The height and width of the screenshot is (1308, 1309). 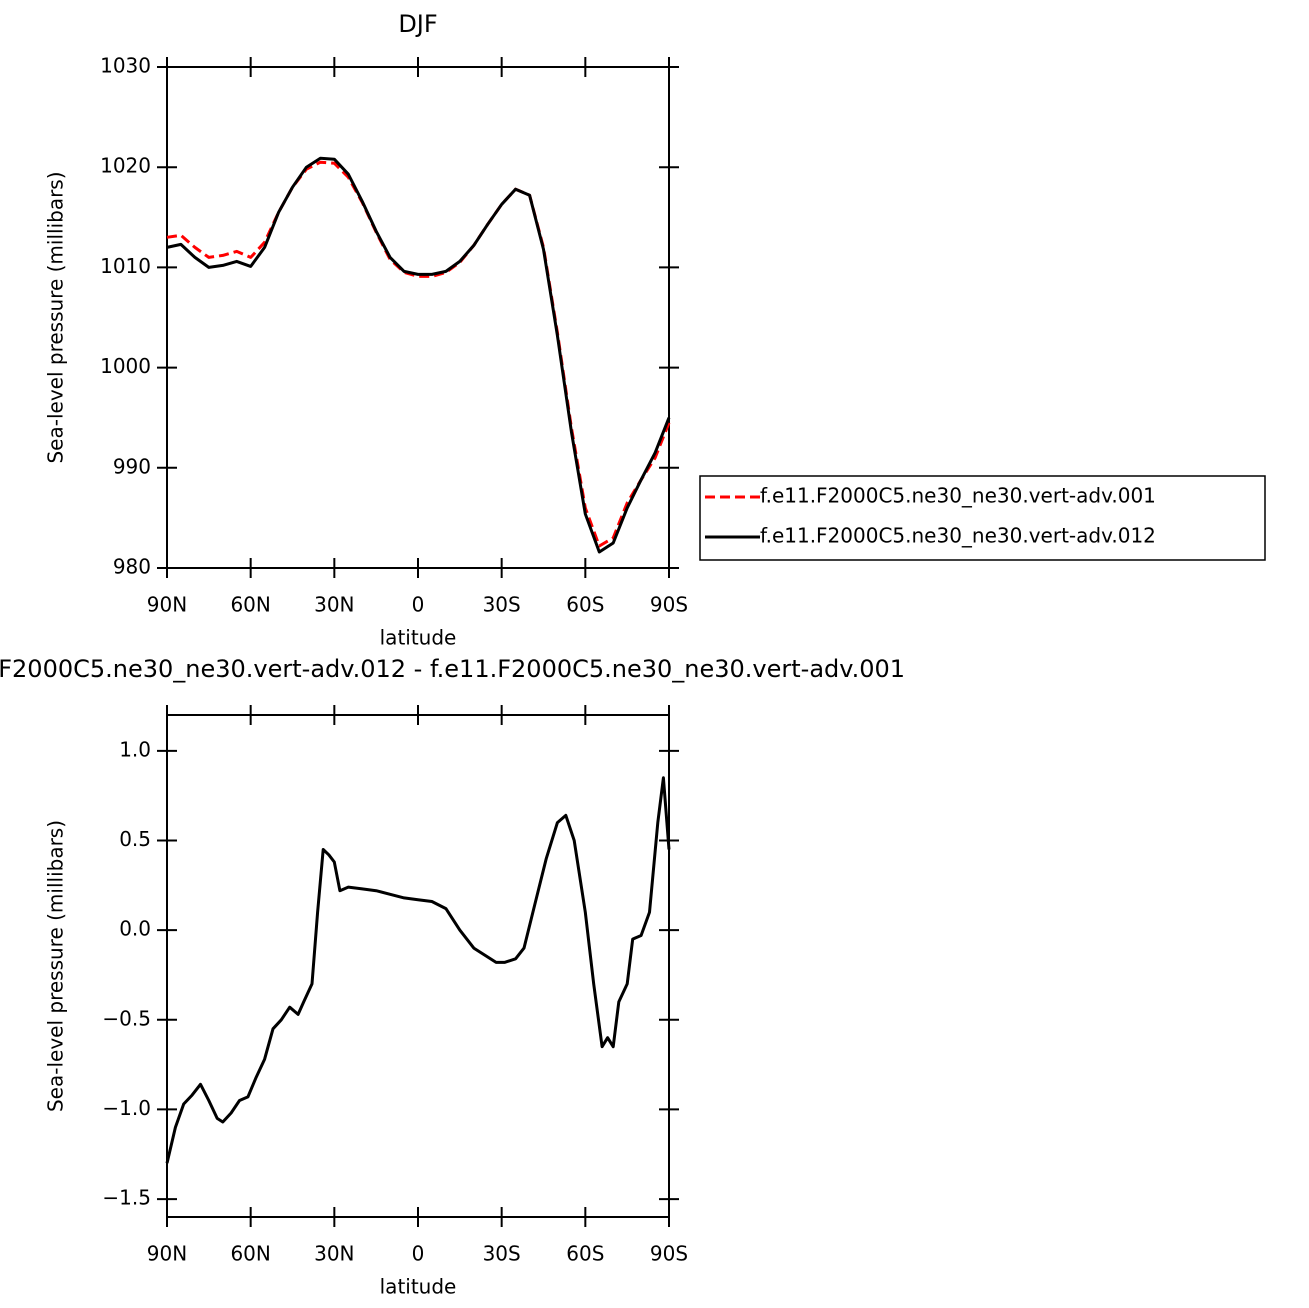 I want to click on y-tick-label: 1010, so click(x=125, y=266).